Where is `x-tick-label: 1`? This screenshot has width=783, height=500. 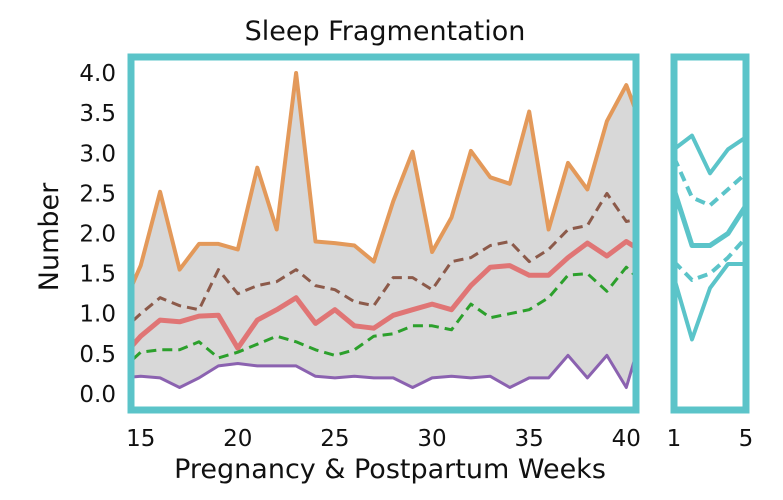
x-tick-label: 1 is located at coordinates (674, 439).